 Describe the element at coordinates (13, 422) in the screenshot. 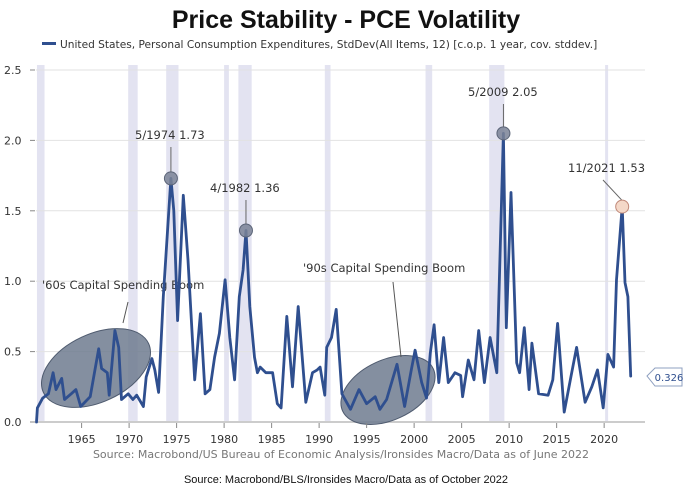

I see `y-tick-label: 0.0` at that location.